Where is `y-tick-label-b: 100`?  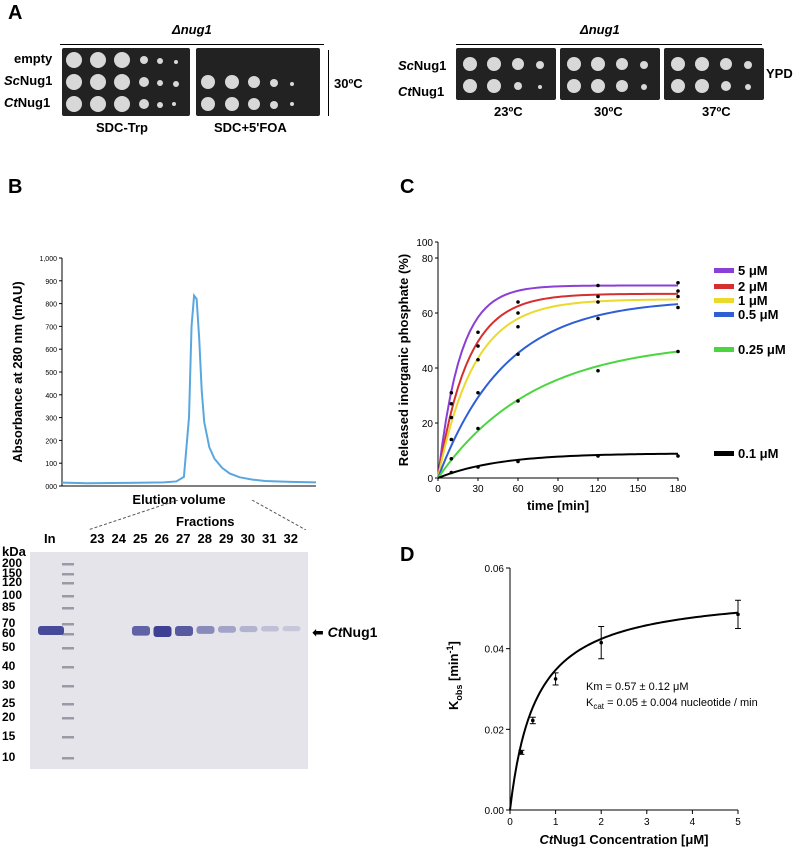
y-tick-label-b: 100 is located at coordinates (51, 464).